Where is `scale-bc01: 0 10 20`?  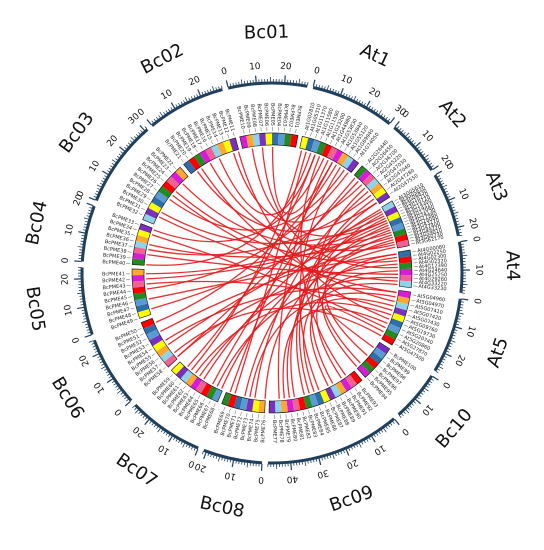
scale-bc01: 0 10 20 is located at coordinates (264, 76).